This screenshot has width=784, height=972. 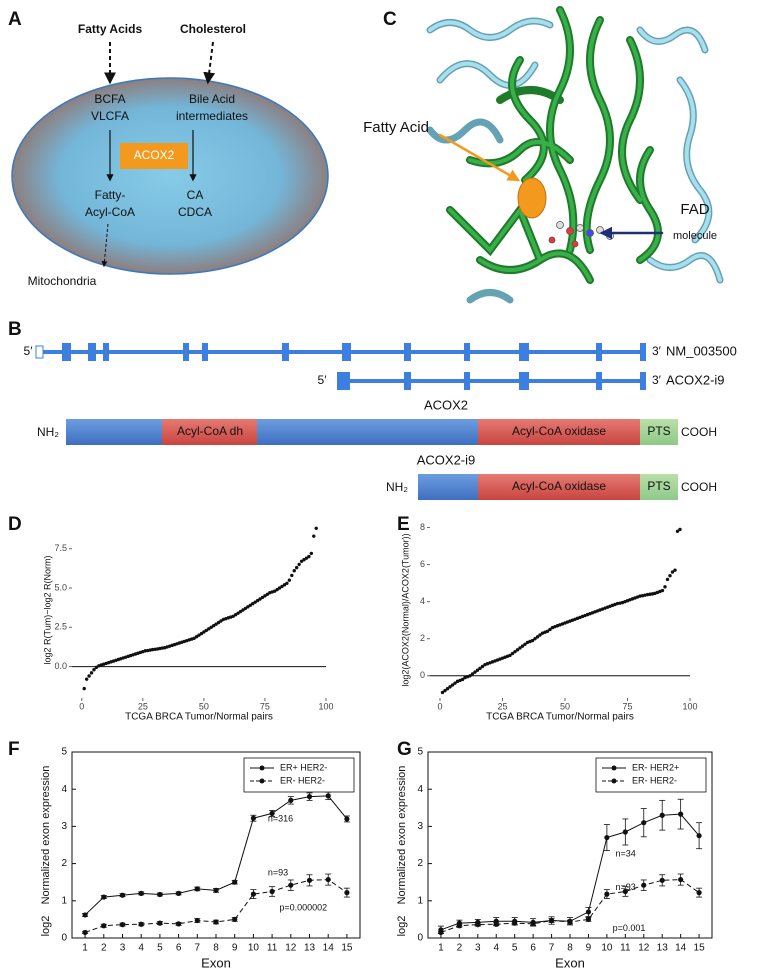 What do you see at coordinates (403, 524) in the screenshot?
I see `panel-label: E` at bounding box center [403, 524].